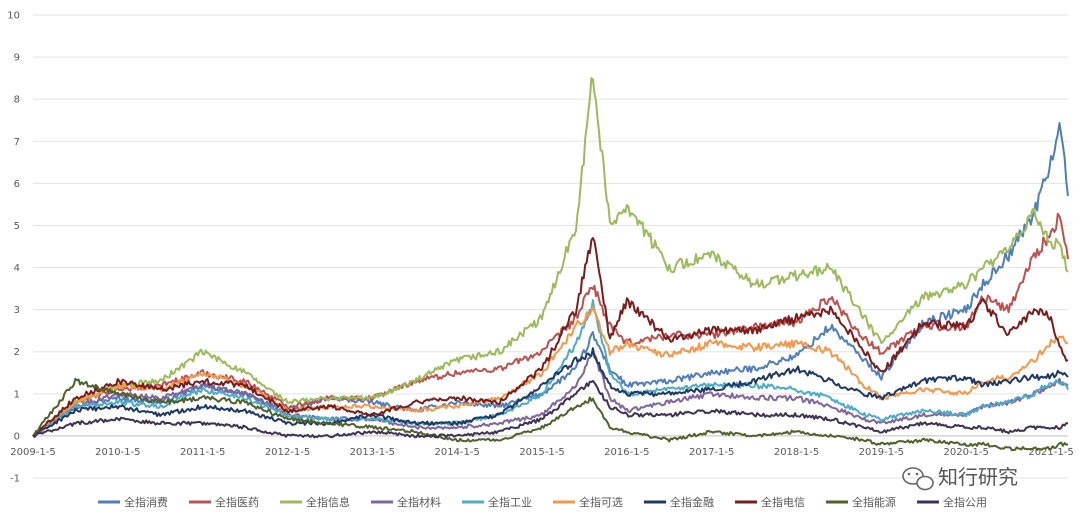  Describe the element at coordinates (796, 452) in the screenshot. I see `x-tick-label: 2018-1-5` at that location.